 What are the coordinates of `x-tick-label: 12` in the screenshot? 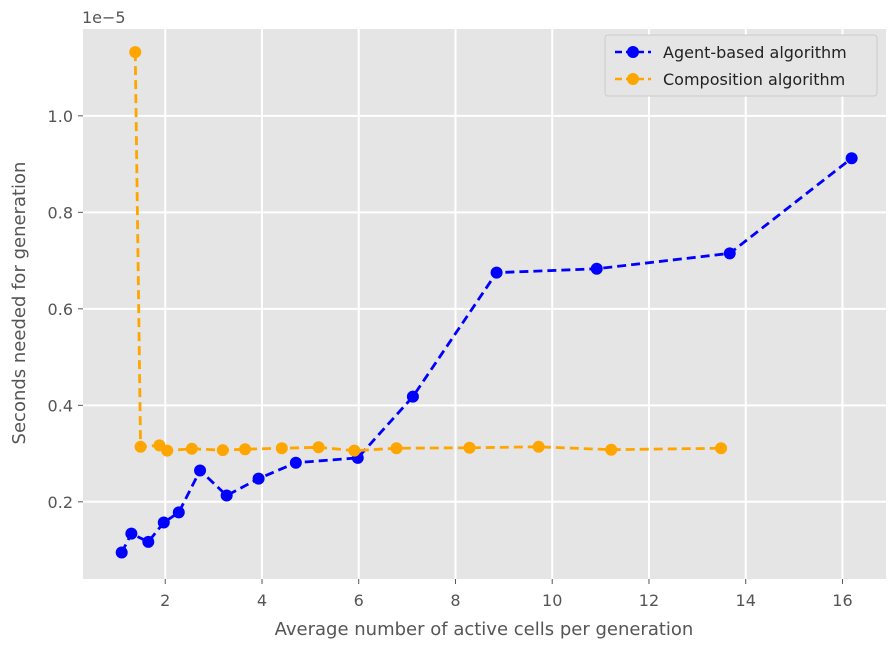 It's located at (649, 600).